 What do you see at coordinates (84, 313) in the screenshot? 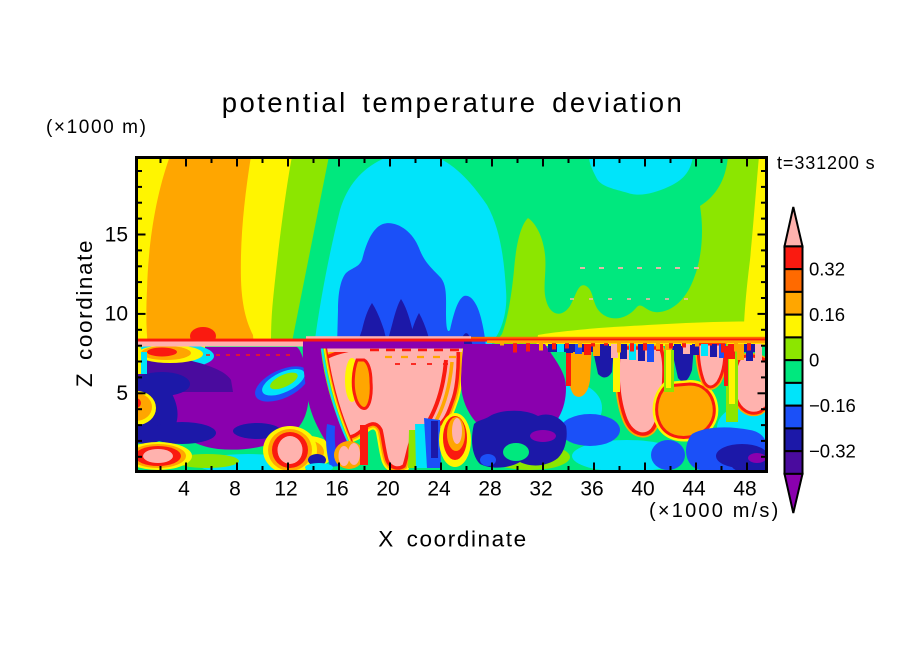
I see `svg-text: Z coordinate` at bounding box center [84, 313].